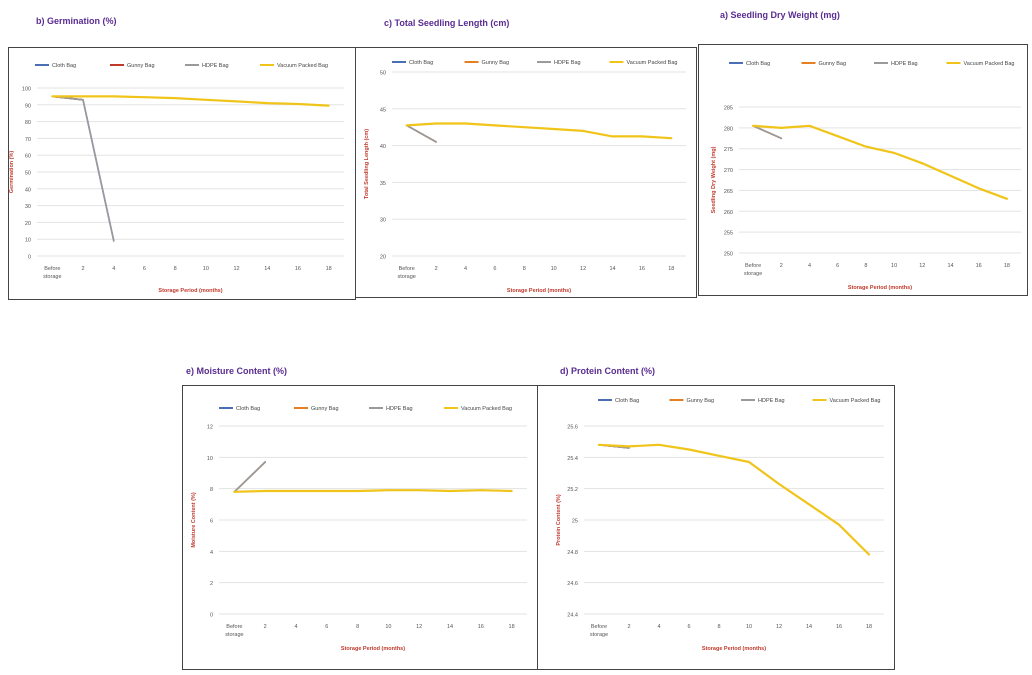  What do you see at coordinates (210, 428) in the screenshot?
I see `y-tick-label: 12` at bounding box center [210, 428].